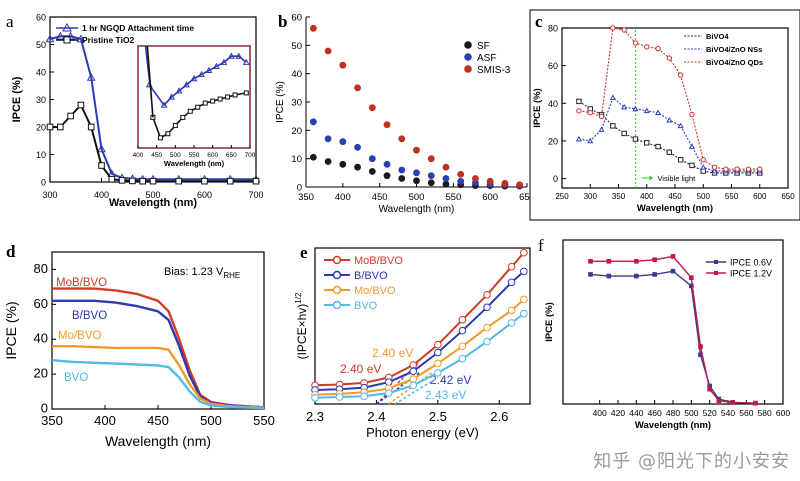 This screenshot has width=800, height=481. What do you see at coordinates (264, 420) in the screenshot?
I see `panel-d-xtick-label: 550` at bounding box center [264, 420].